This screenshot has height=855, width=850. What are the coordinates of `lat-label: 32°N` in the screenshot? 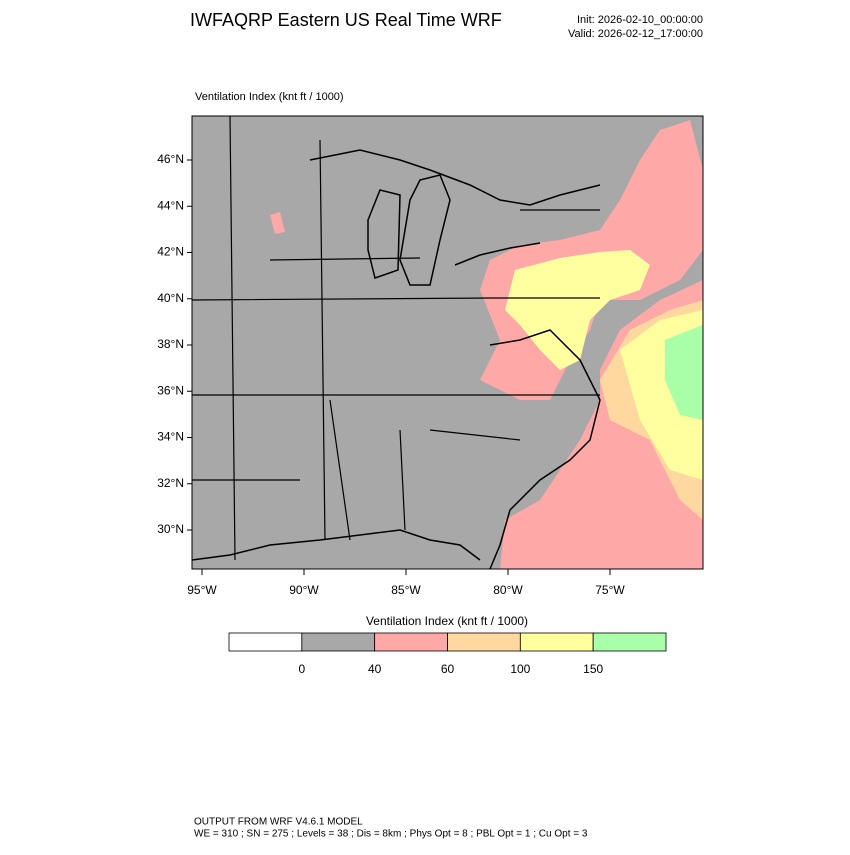 It's located at (170, 483).